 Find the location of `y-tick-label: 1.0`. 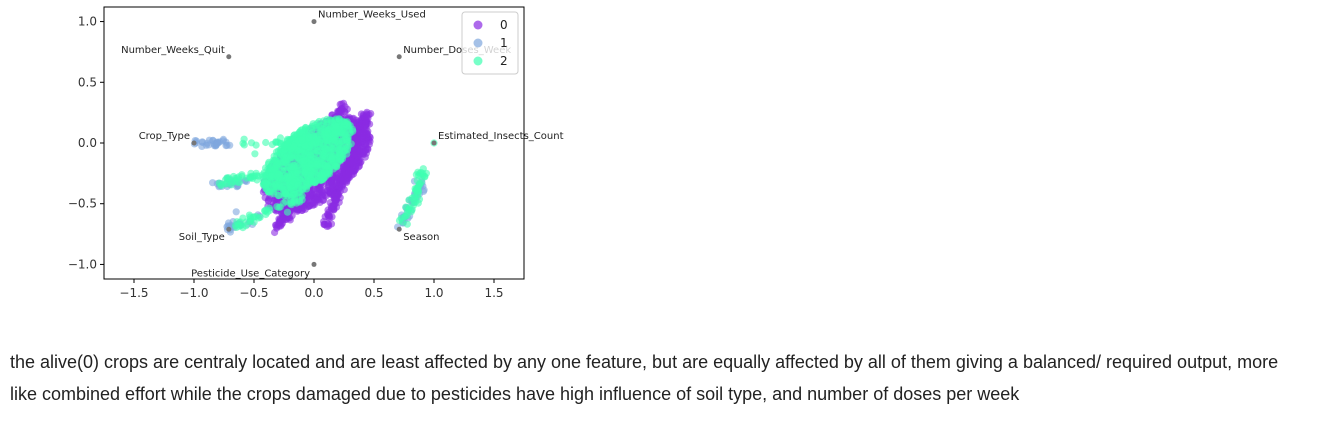

y-tick-label: 1.0 is located at coordinates (87, 22).